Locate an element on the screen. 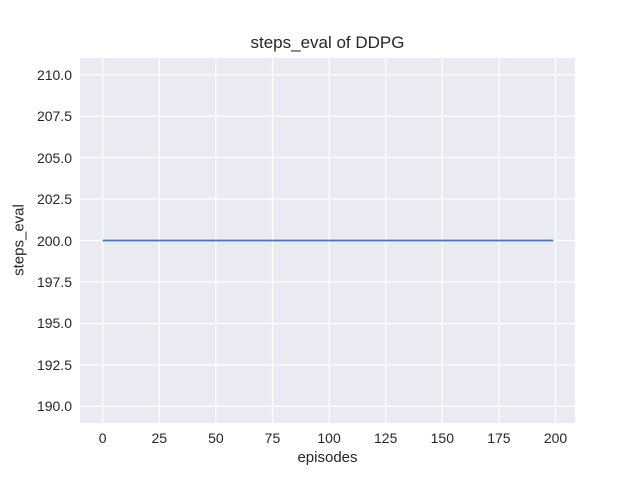 The height and width of the screenshot is (480, 640). chart-title: steps_eval of DDPG is located at coordinates (327, 42).